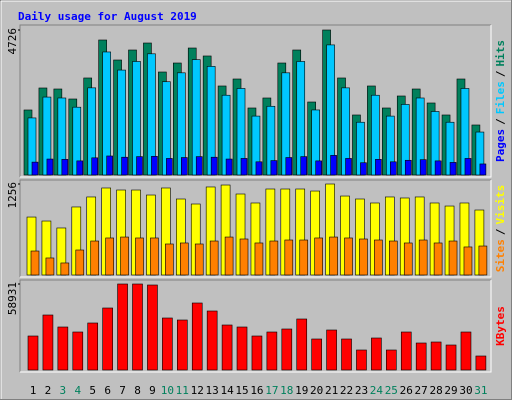 This screenshot has width=512, height=400. I want to click on legend: Pages / Files / Hits, so click(500, 101).